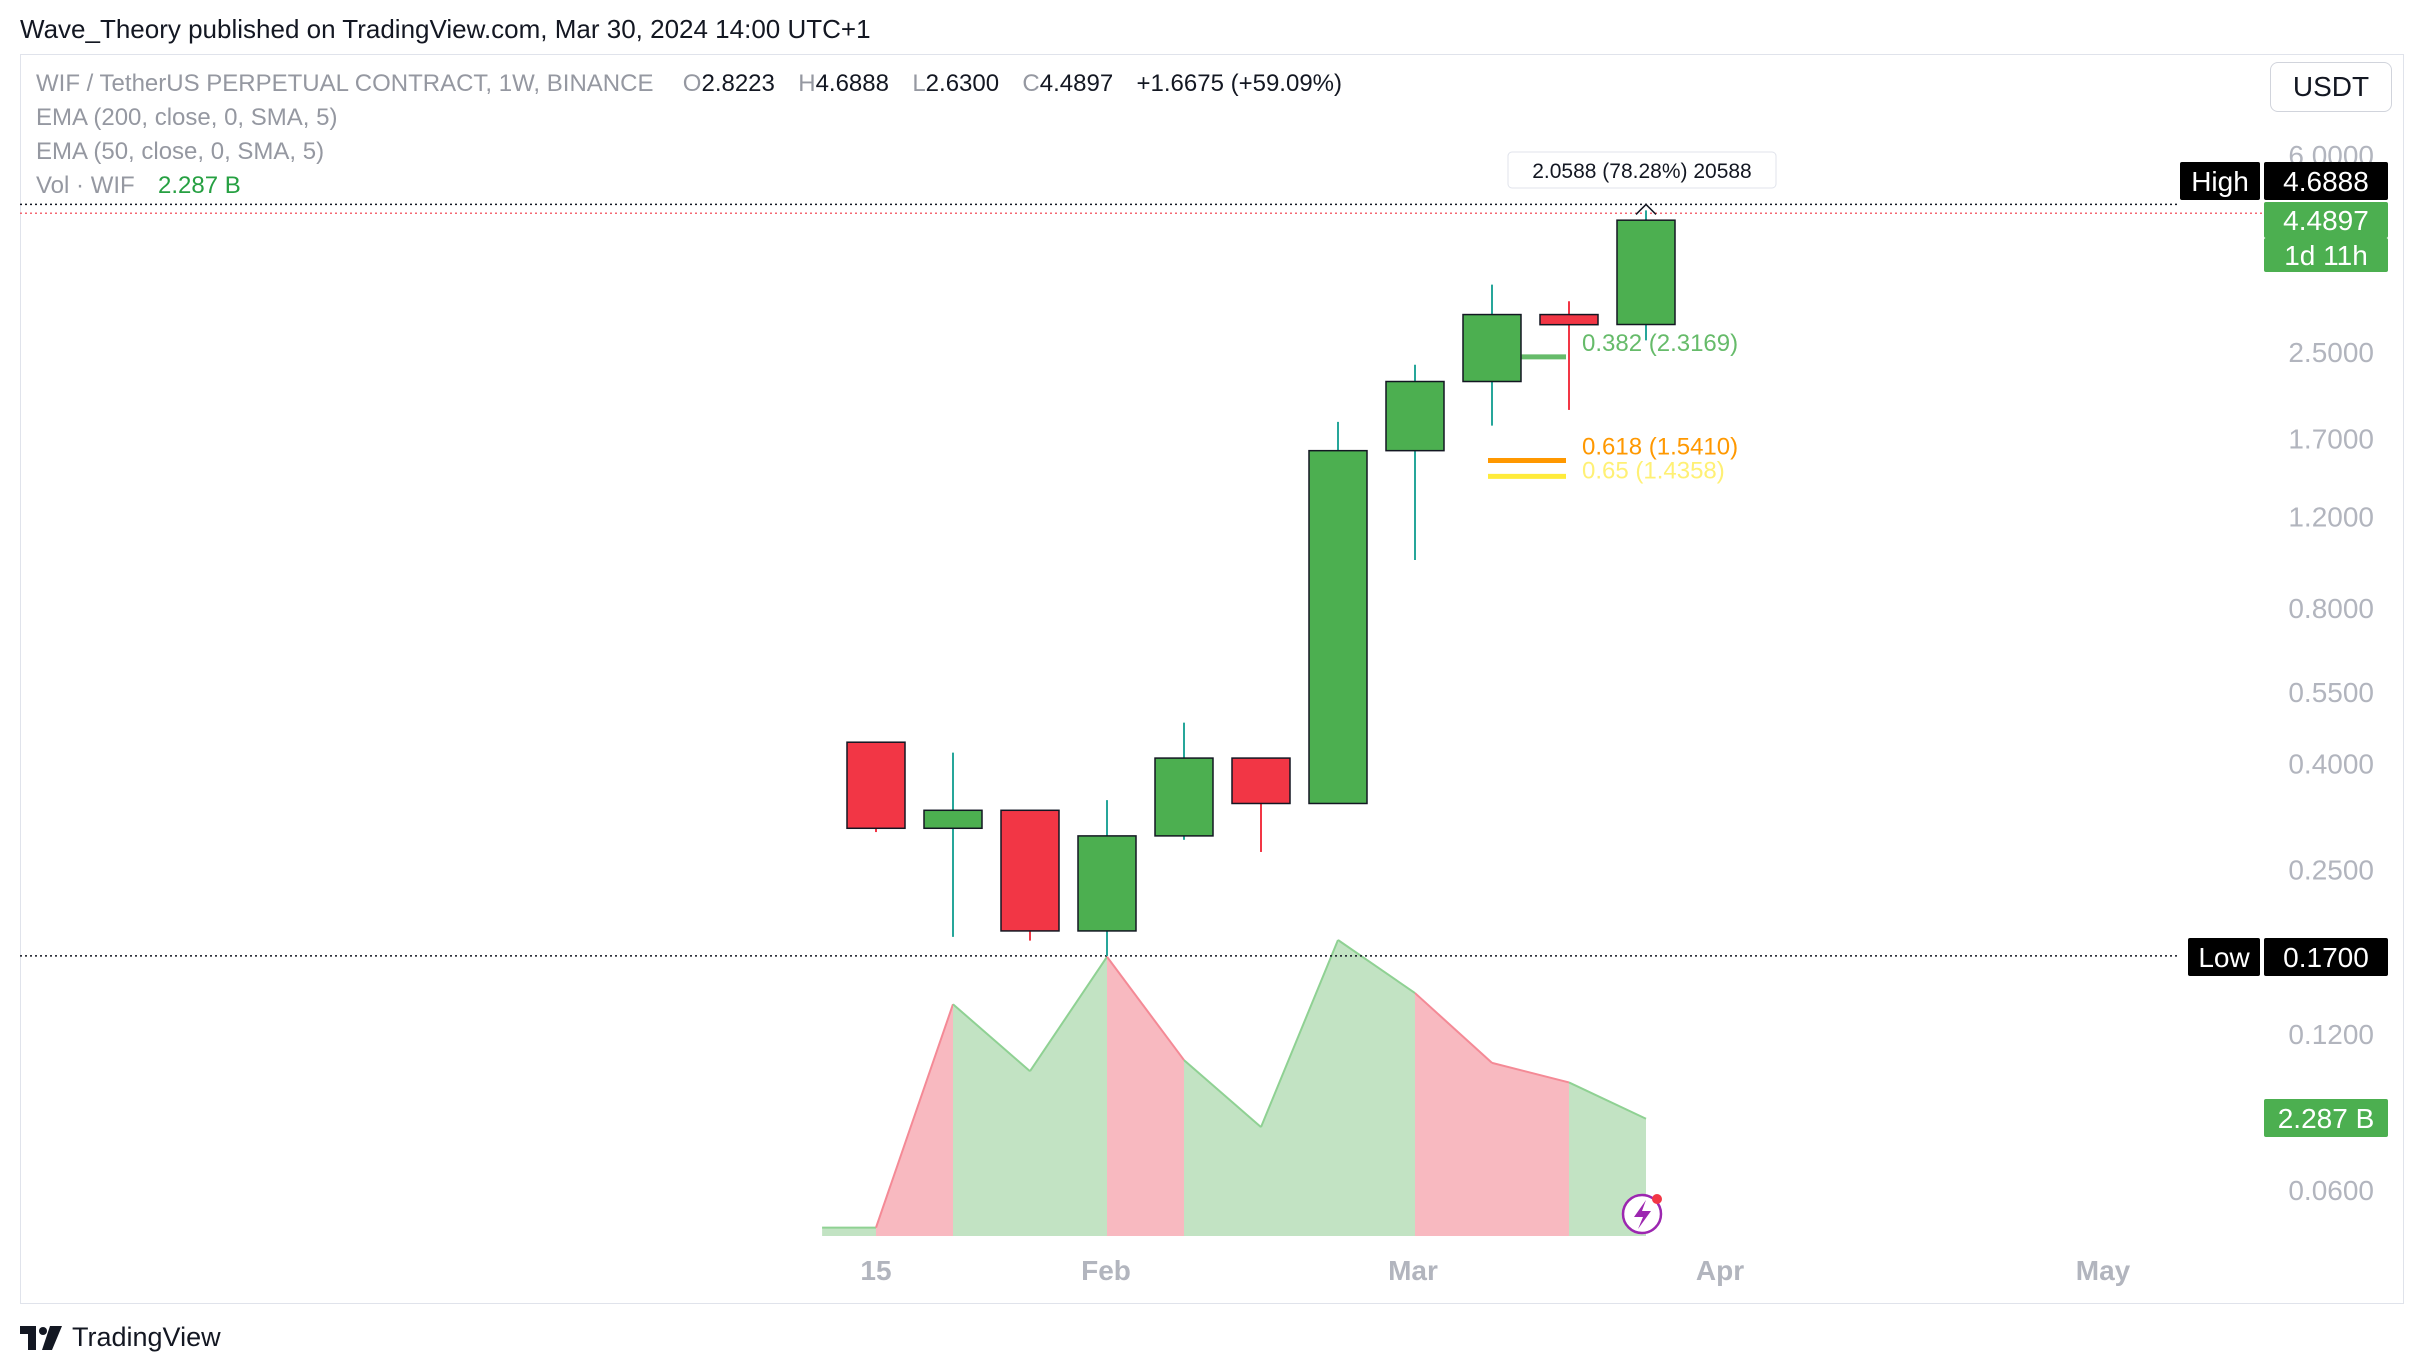  I want to click on time-axis: 15 Feb Mar Apr May, so click(1495, 1270).